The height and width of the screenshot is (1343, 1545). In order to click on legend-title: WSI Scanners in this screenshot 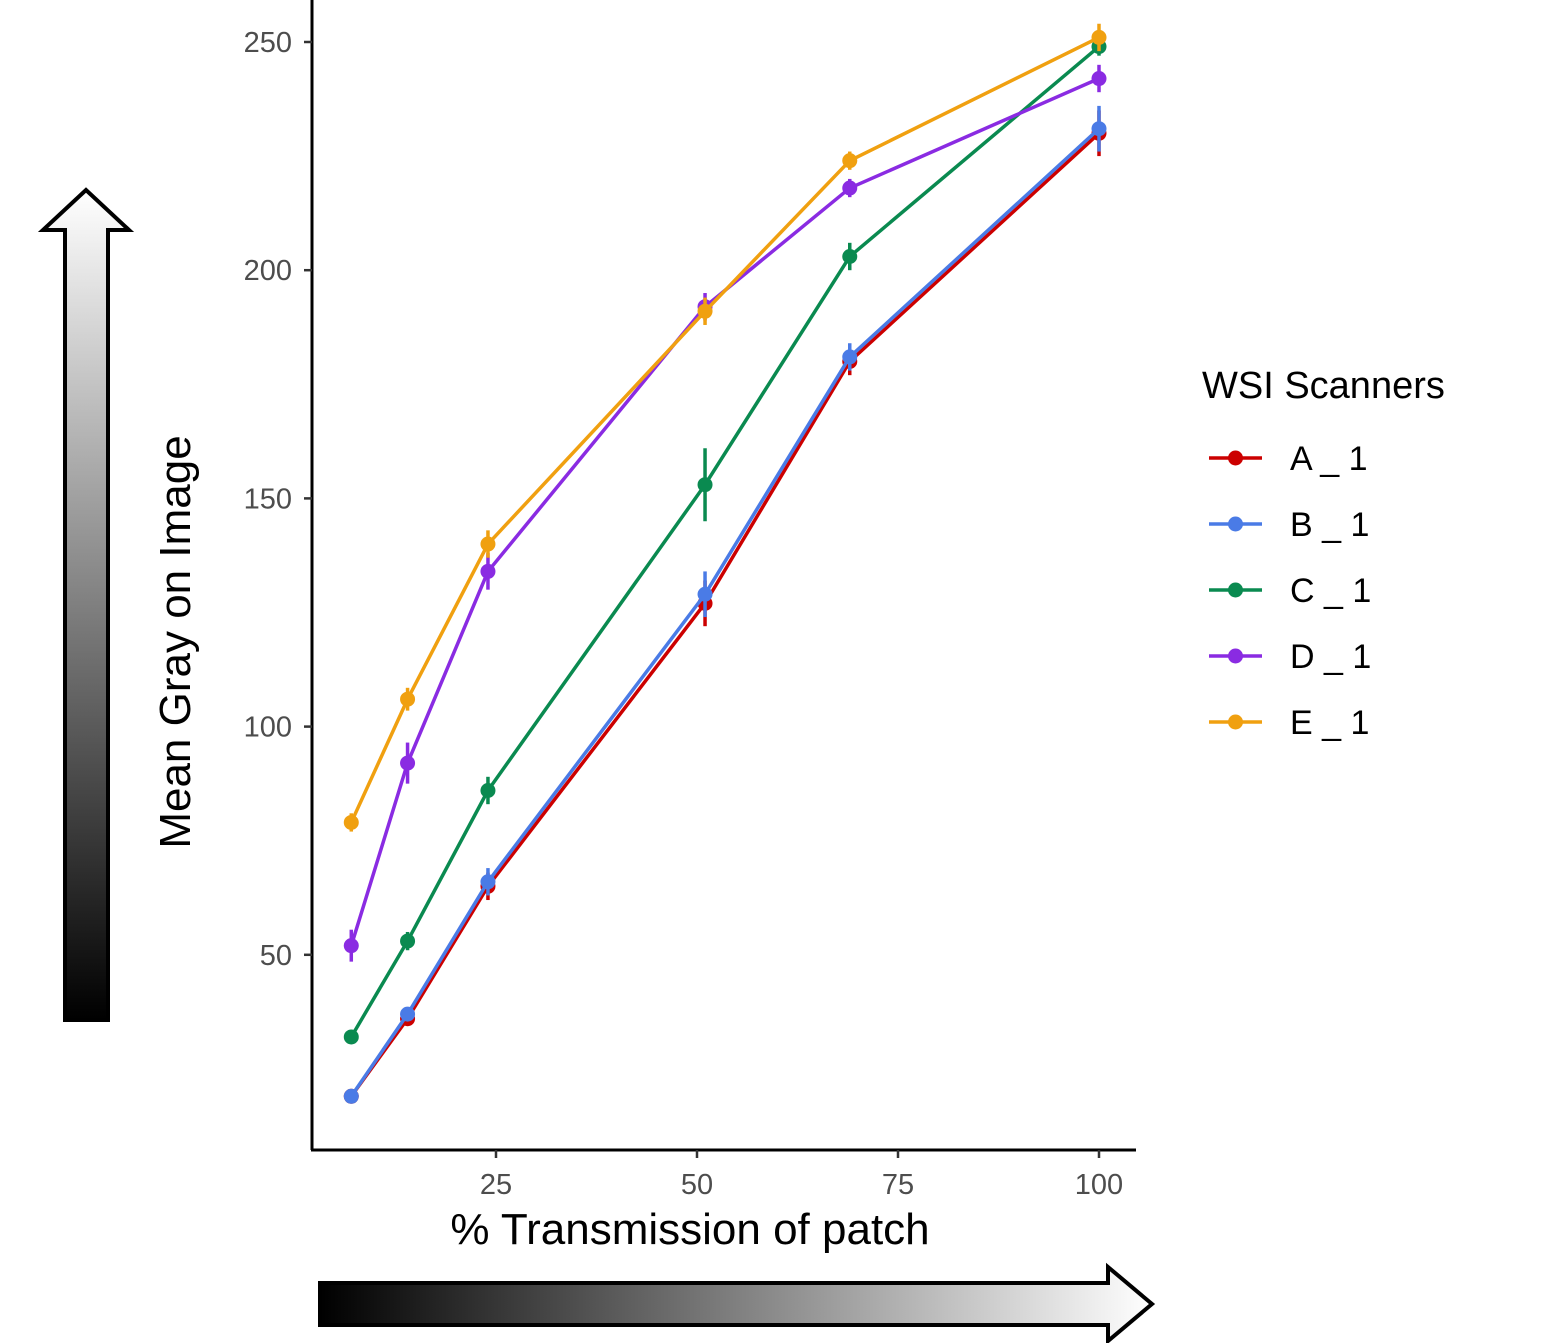, I will do `click(1323, 386)`.